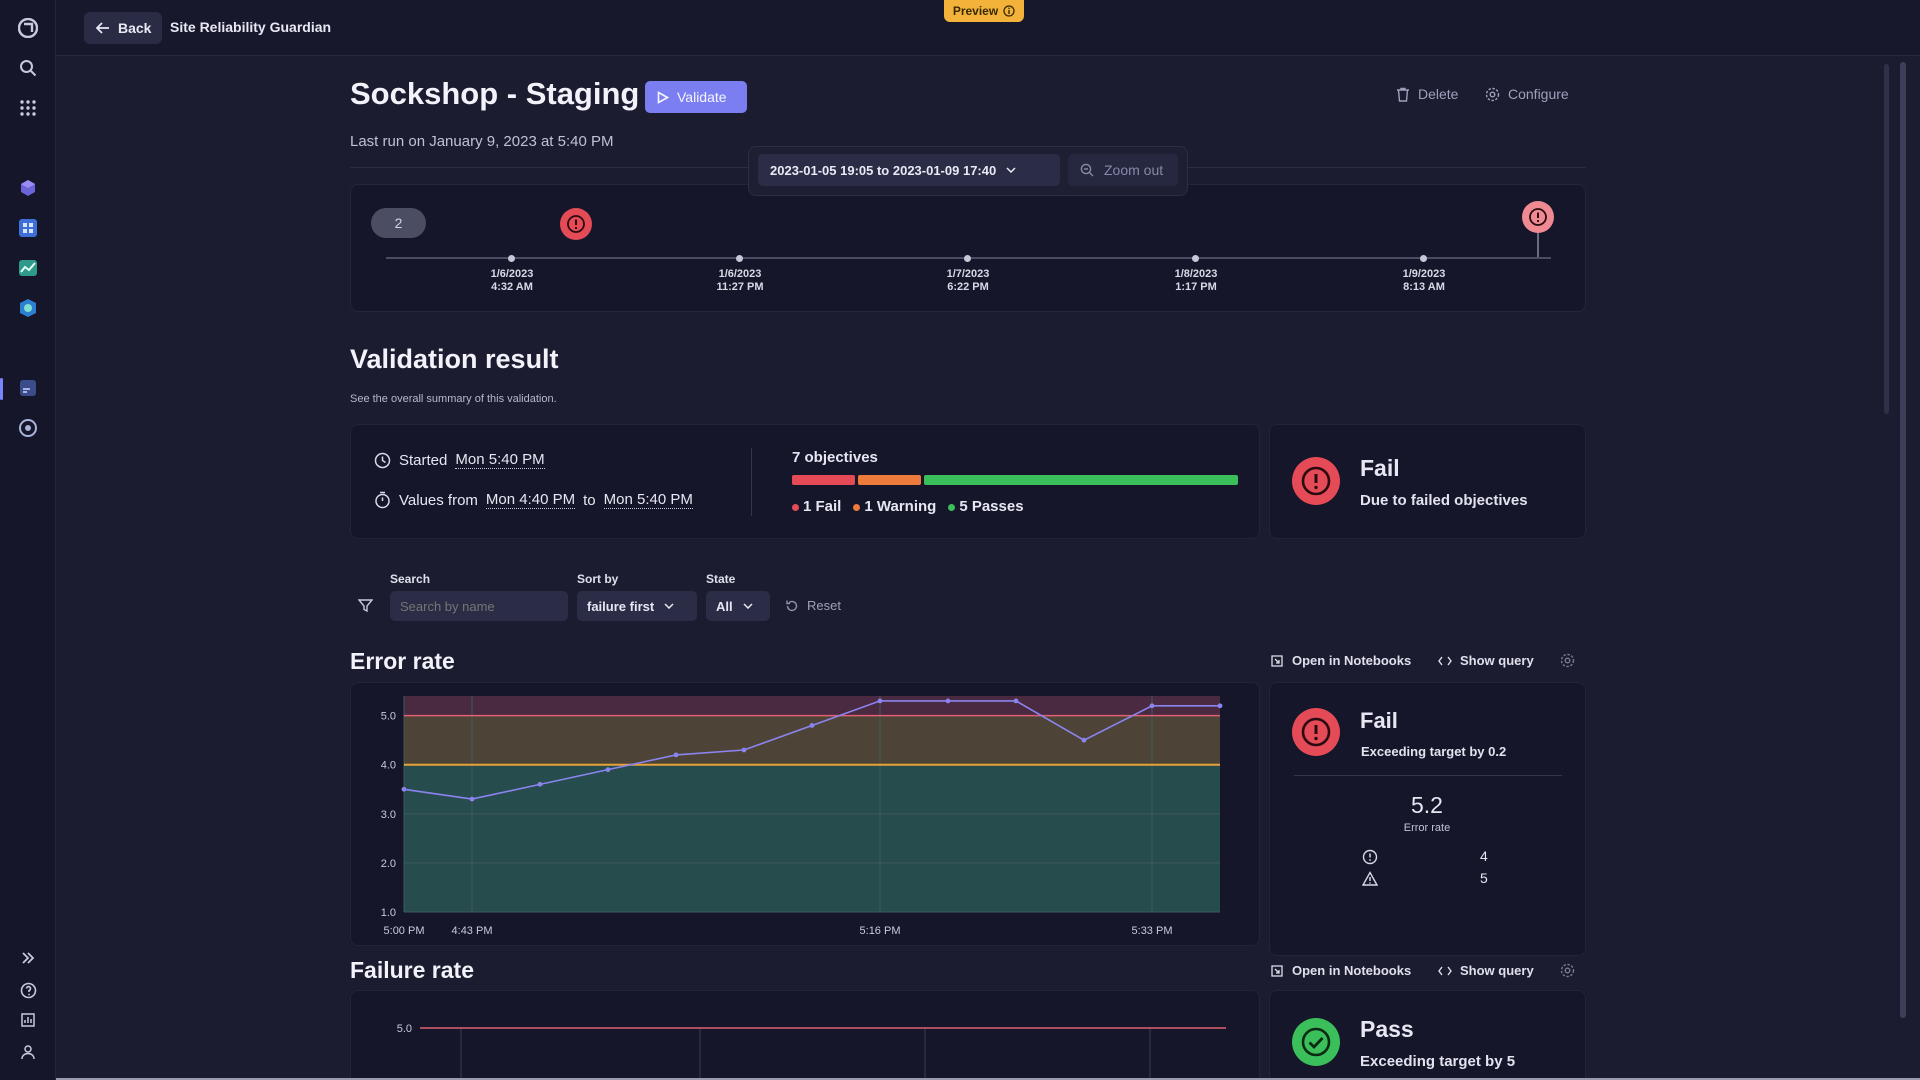  What do you see at coordinates (589, 500) in the screenshot?
I see `to-label: to` at bounding box center [589, 500].